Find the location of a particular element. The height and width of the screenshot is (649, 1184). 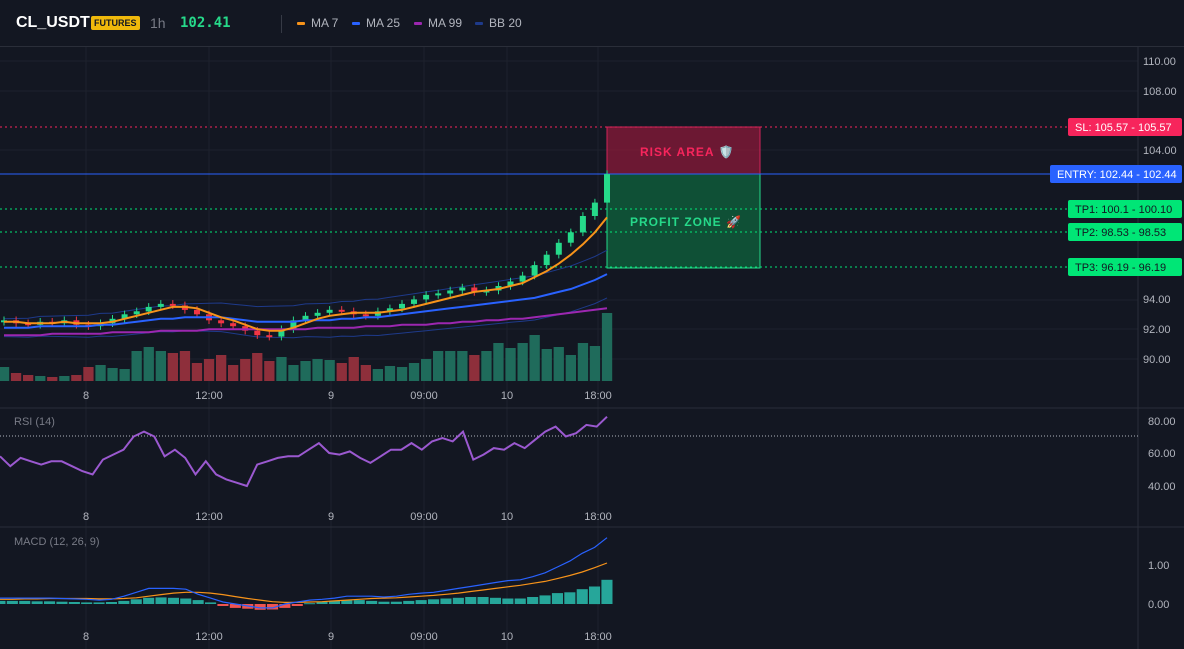

legend-ma99: MA 99 is located at coordinates (438, 23).